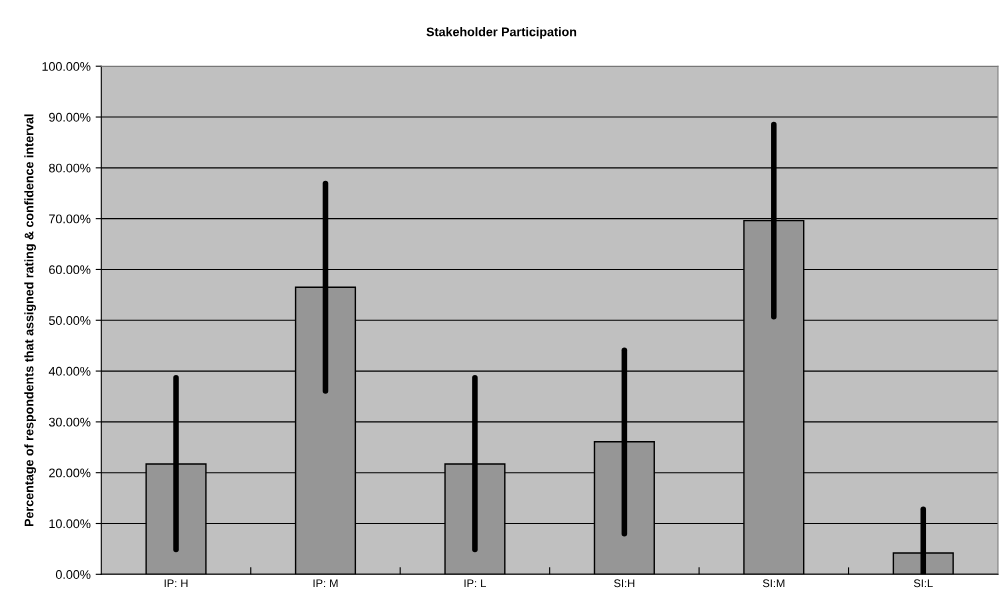 The image size is (1003, 602). What do you see at coordinates (624, 583) in the screenshot?
I see `x-tick-label: SI:H` at bounding box center [624, 583].